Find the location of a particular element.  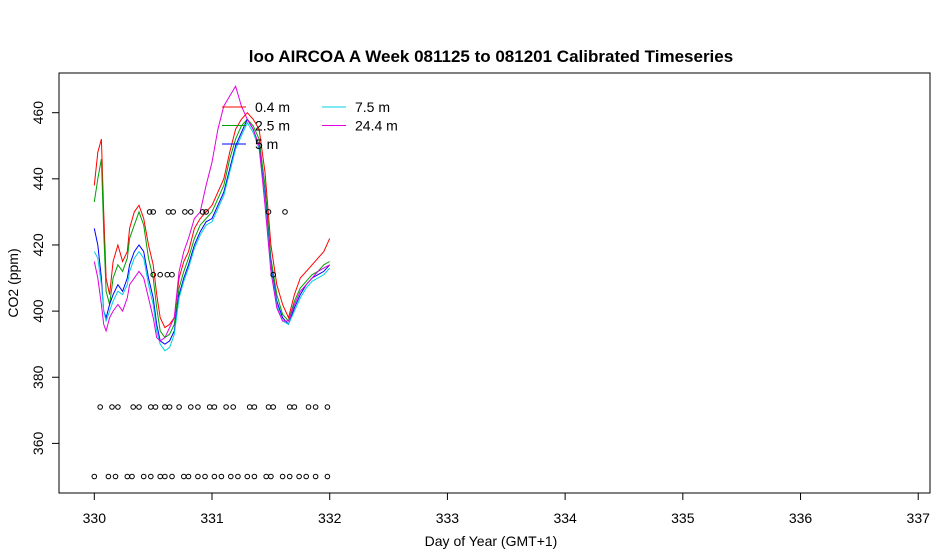

legend-label: 5 m is located at coordinates (266, 144).